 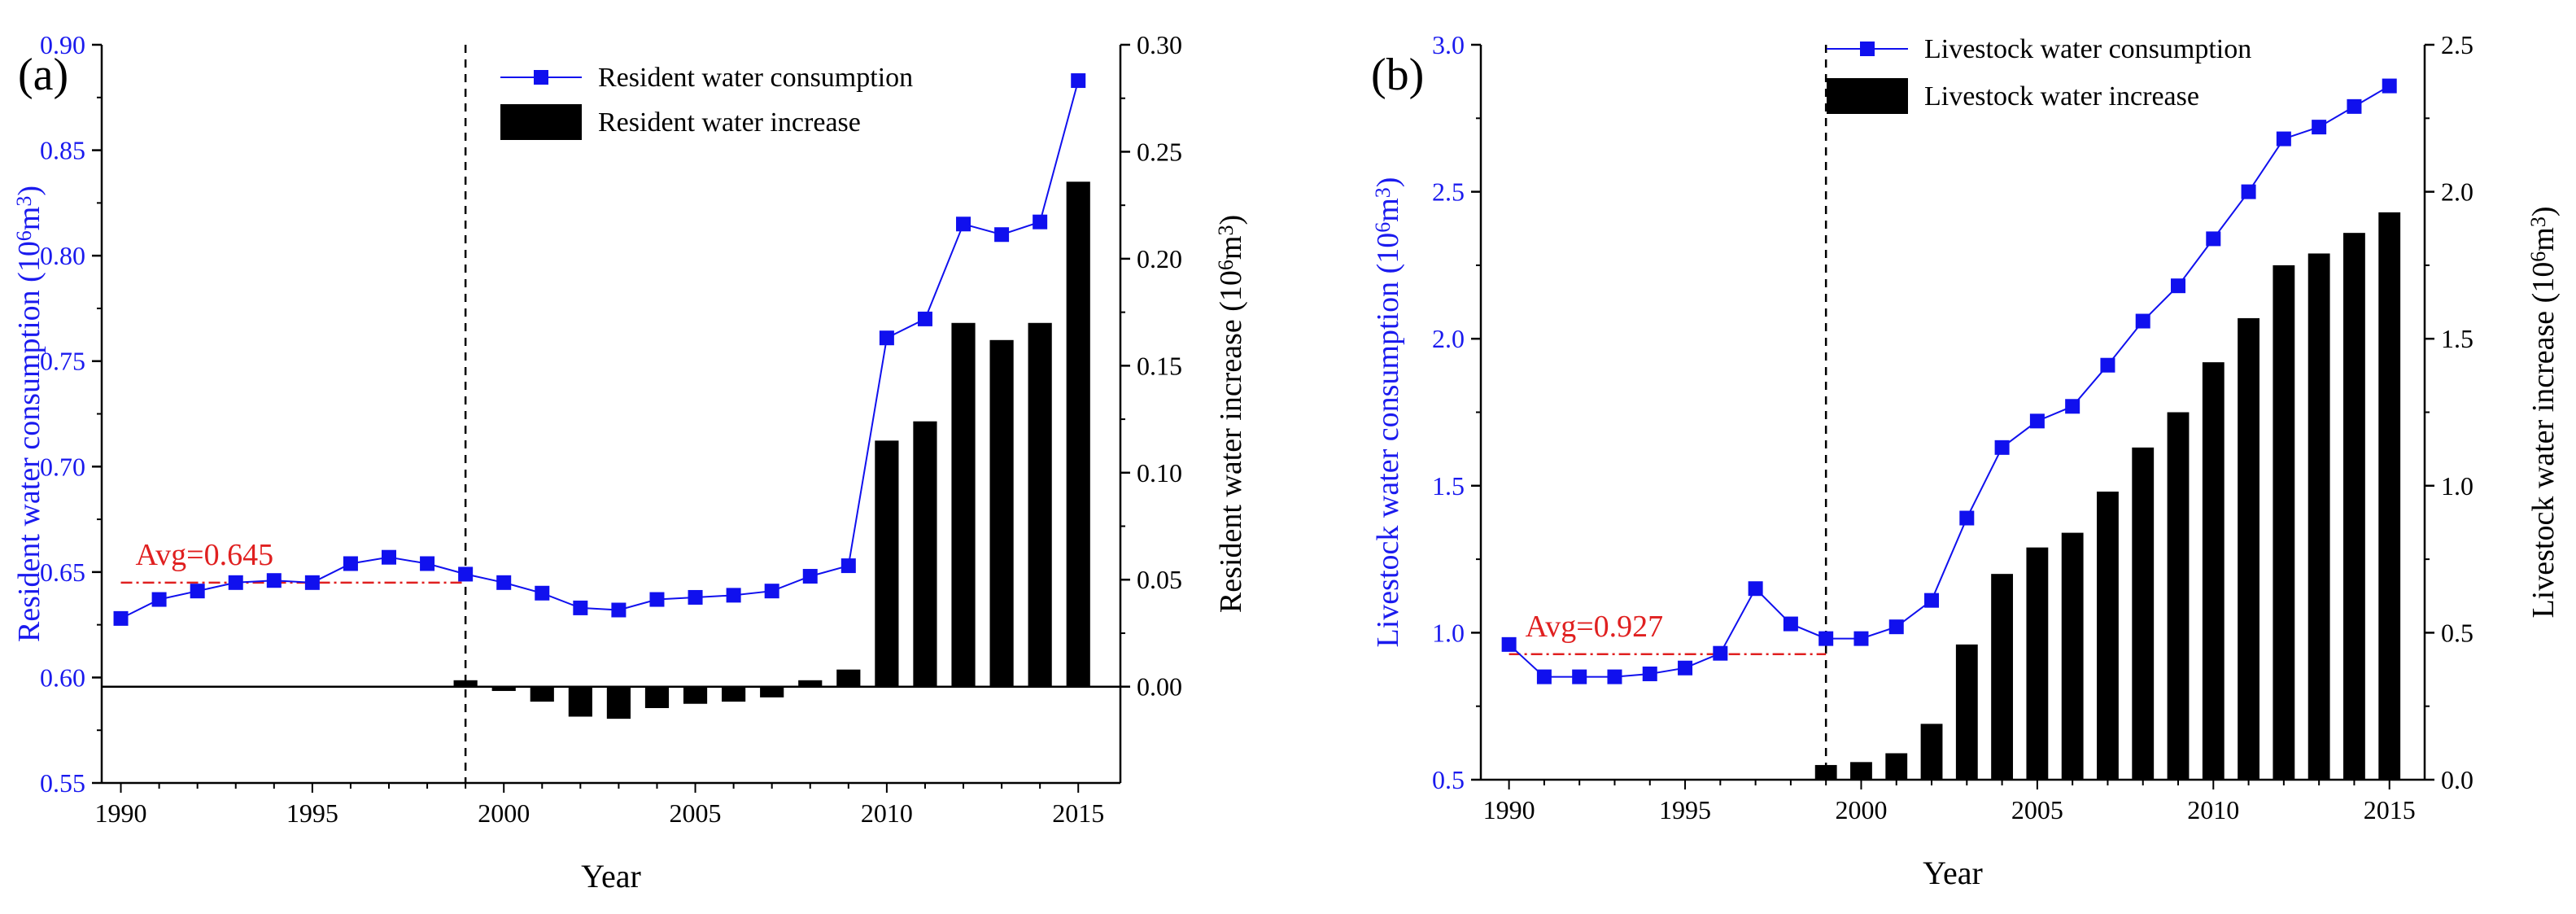 I want to click on right-tick-label: 0.00, so click(x=1159, y=687).